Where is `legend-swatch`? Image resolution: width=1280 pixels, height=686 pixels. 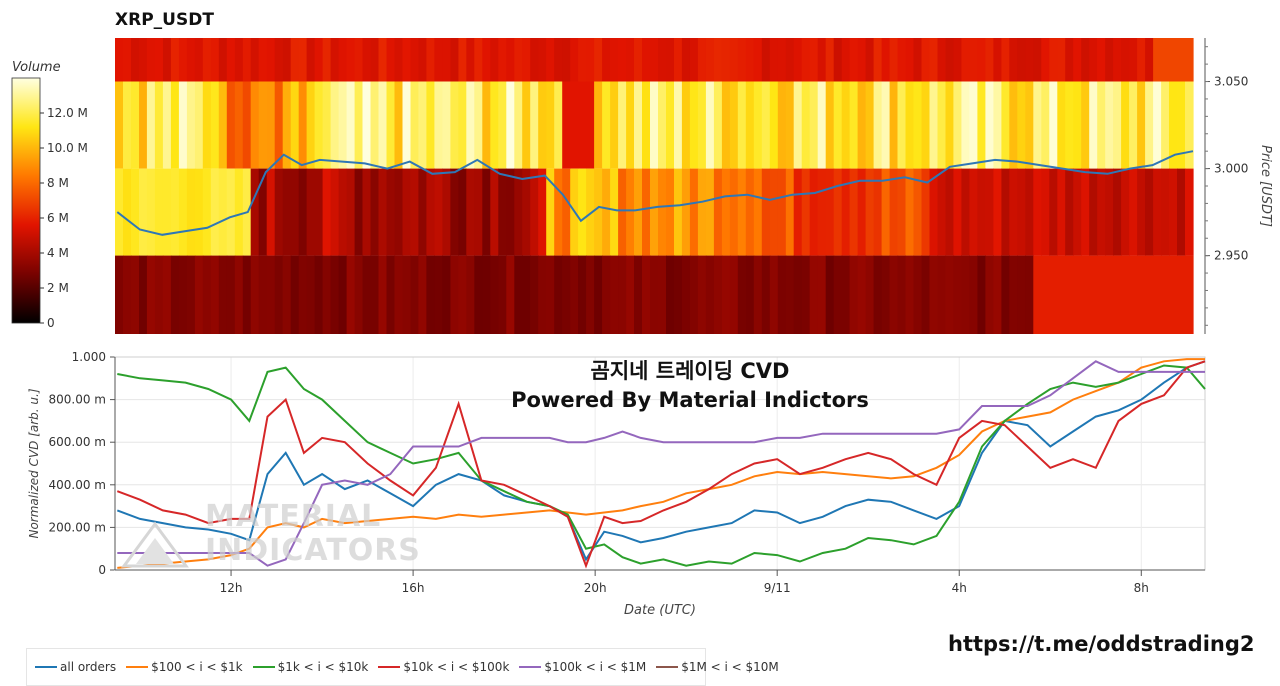
legend-swatch is located at coordinates (389, 667).